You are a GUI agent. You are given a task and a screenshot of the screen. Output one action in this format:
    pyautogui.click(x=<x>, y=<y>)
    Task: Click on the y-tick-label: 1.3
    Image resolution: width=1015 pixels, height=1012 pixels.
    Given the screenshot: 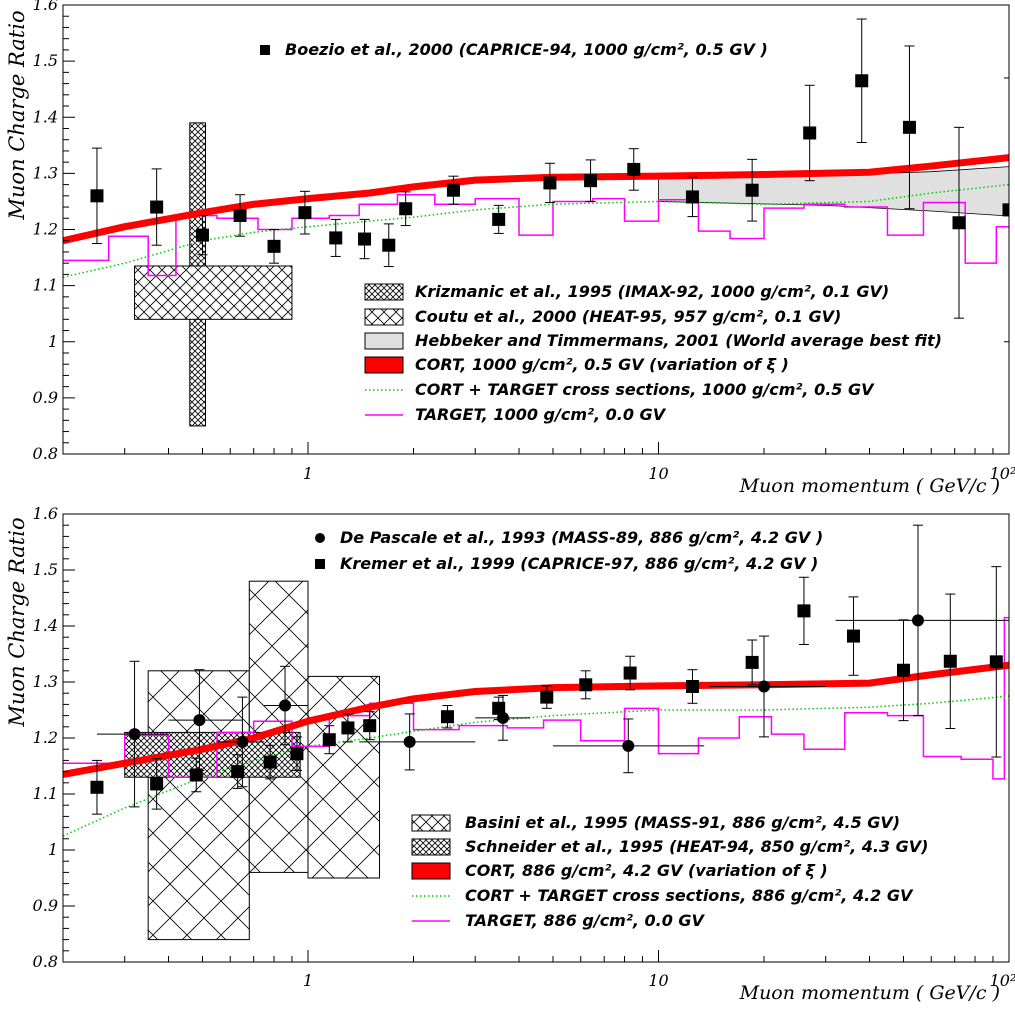 What is the action you would take?
    pyautogui.click(x=45, y=681)
    